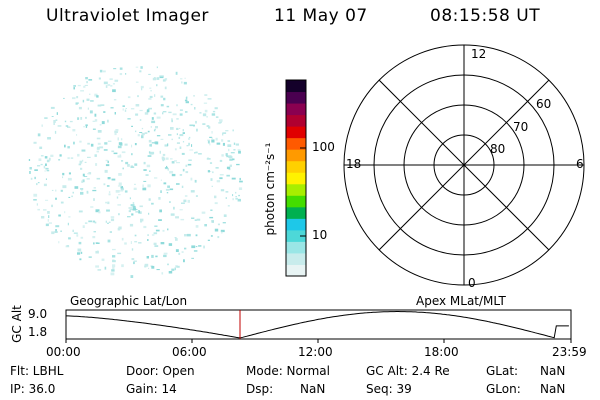 The image size is (600, 400). What do you see at coordinates (485, 16) in the screenshot?
I see `time-label: 08:15:58 UT` at bounding box center [485, 16].